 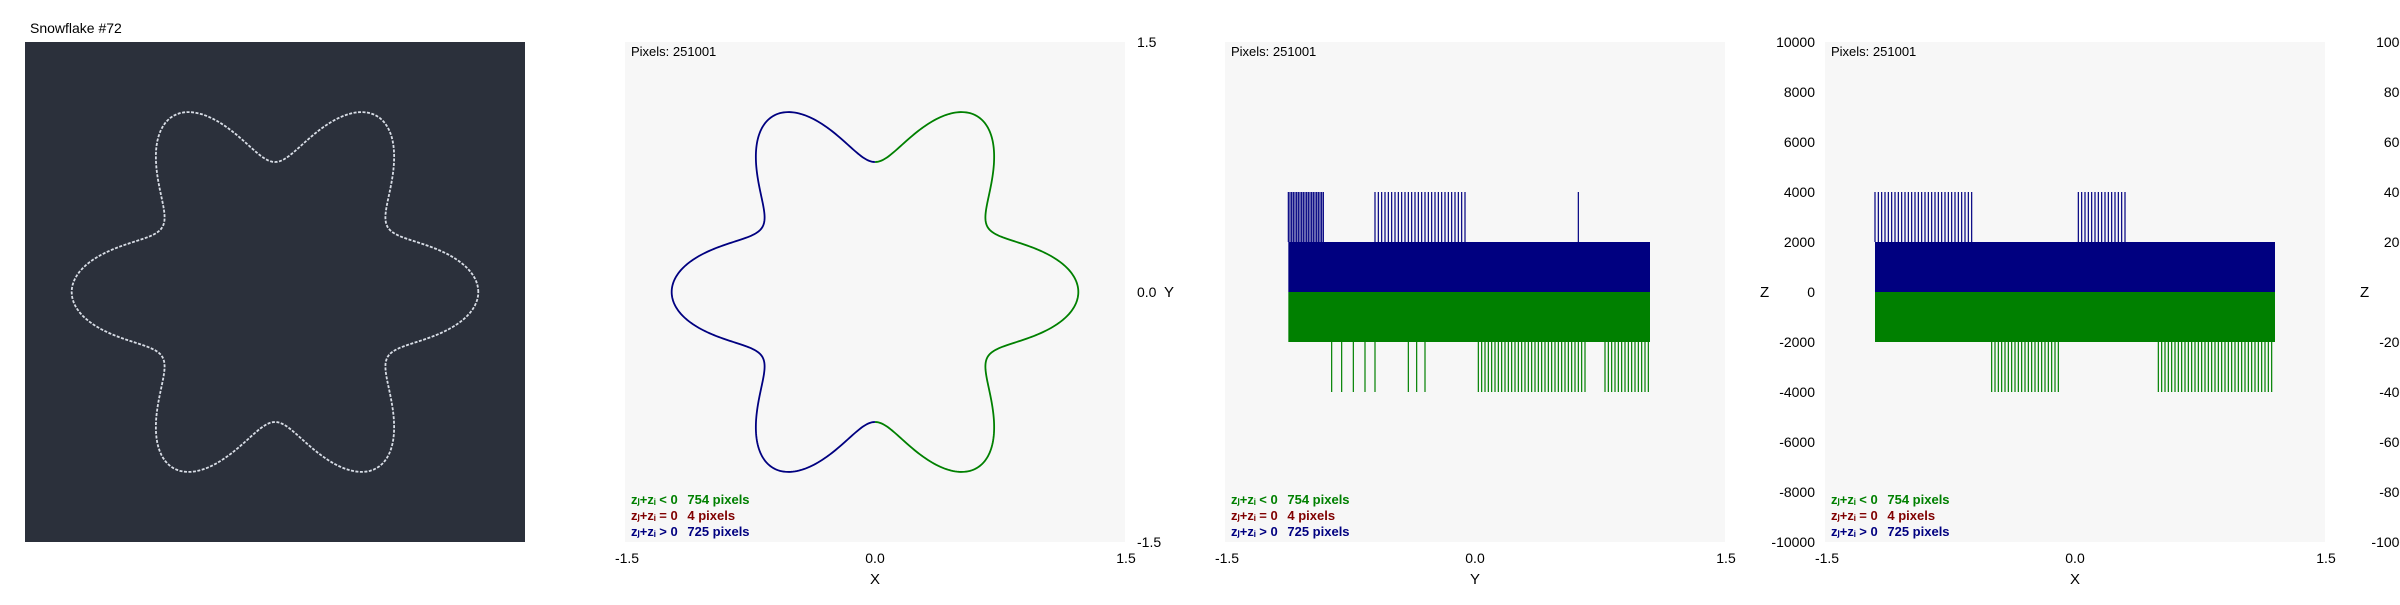 What do you see at coordinates (718, 531) in the screenshot?
I see `legend-xy-positive-count: 725 pixels` at bounding box center [718, 531].